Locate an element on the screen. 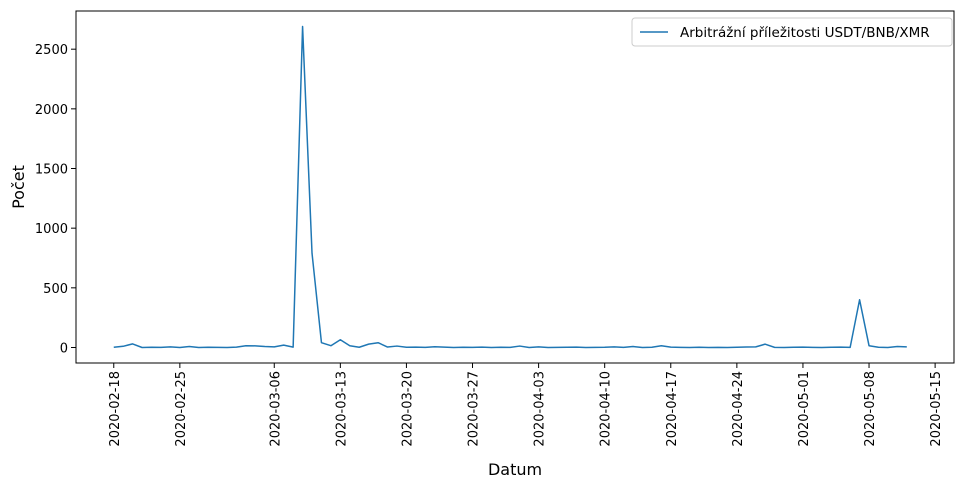 This screenshot has width=955, height=477. x-tick-label: 2020-04-10 is located at coordinates (606, 409).